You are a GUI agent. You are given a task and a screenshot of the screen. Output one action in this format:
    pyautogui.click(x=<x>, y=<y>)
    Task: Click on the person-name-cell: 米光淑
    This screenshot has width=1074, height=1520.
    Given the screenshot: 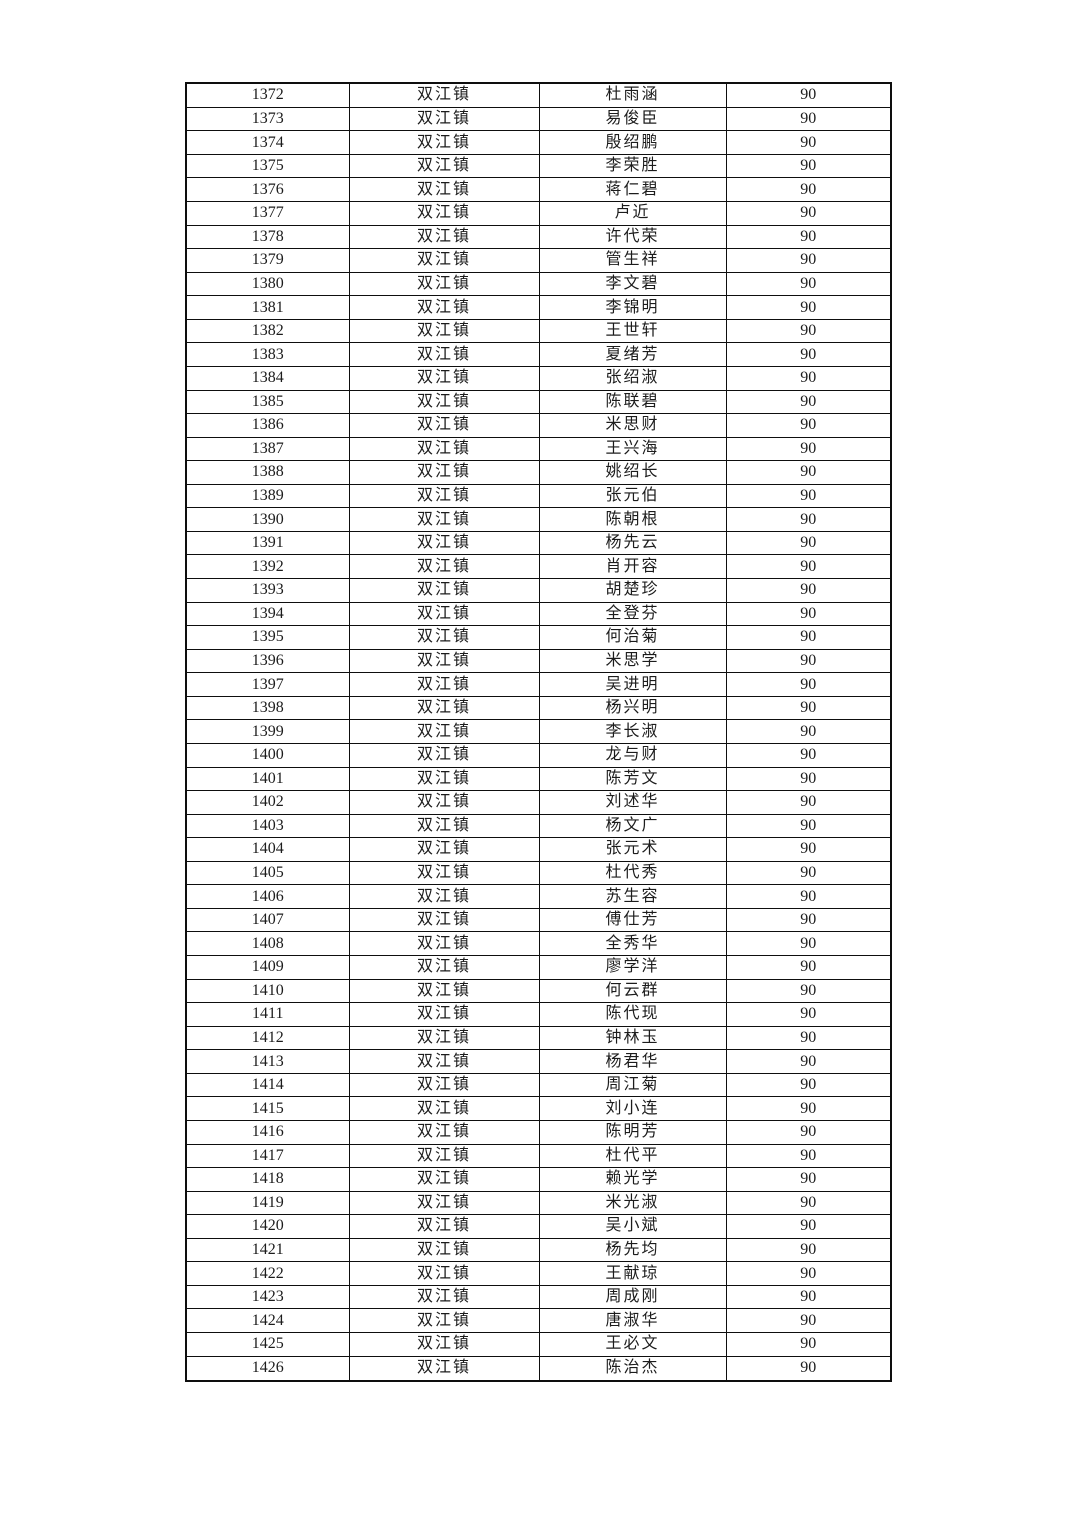 What is the action you would take?
    pyautogui.click(x=632, y=1203)
    